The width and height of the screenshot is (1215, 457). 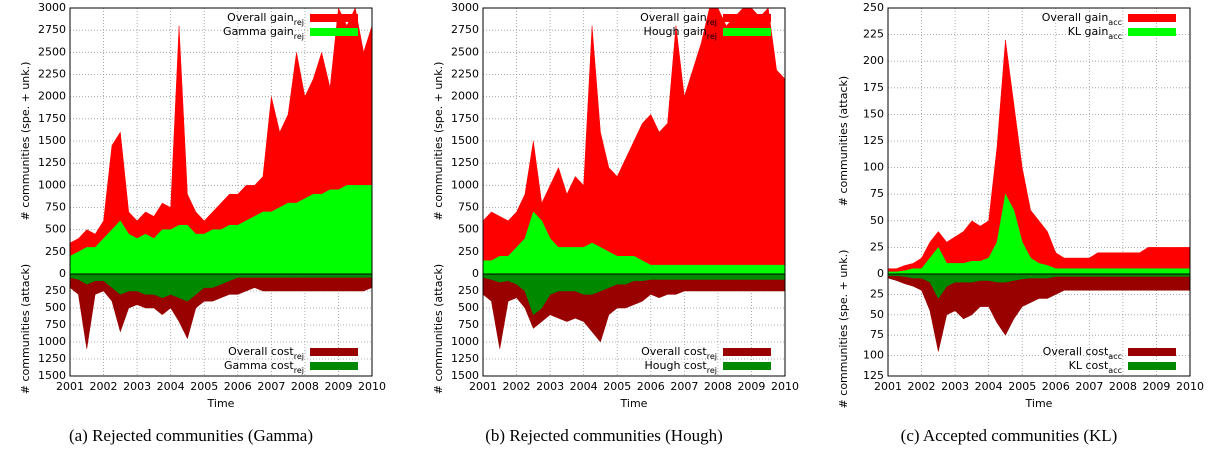 What do you see at coordinates (680, 367) in the screenshot?
I see `legend-label: Hough costrej` at bounding box center [680, 367].